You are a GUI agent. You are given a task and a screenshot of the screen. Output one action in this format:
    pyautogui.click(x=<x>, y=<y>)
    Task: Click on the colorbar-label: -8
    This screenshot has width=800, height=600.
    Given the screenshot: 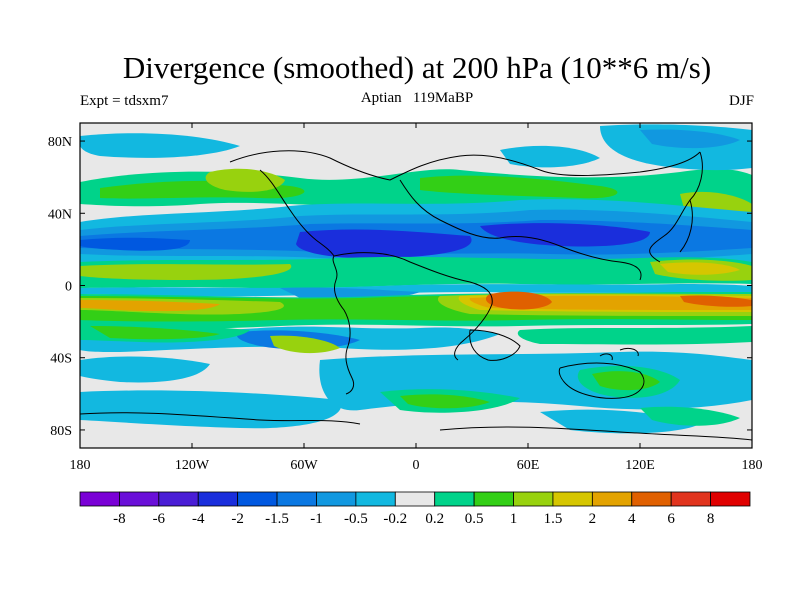 What is the action you would take?
    pyautogui.click(x=119, y=519)
    